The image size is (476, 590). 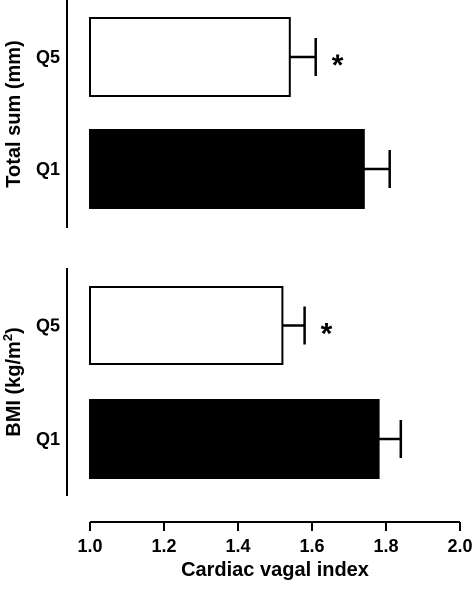 What do you see at coordinates (311, 546) in the screenshot?
I see `x-tick-label: 1.6` at bounding box center [311, 546].